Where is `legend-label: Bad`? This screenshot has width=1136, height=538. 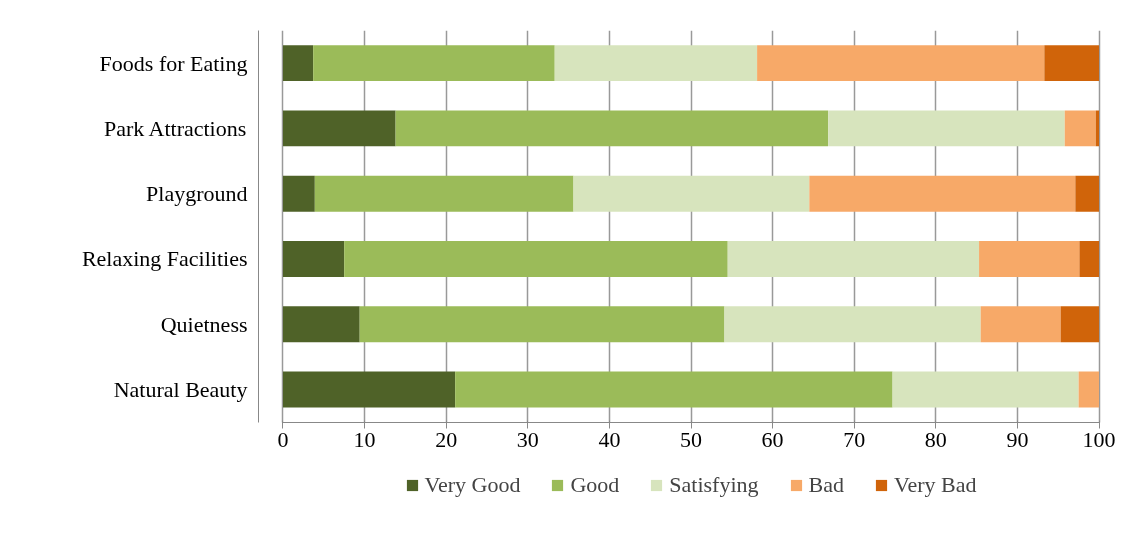 legend-label: Bad is located at coordinates (826, 485).